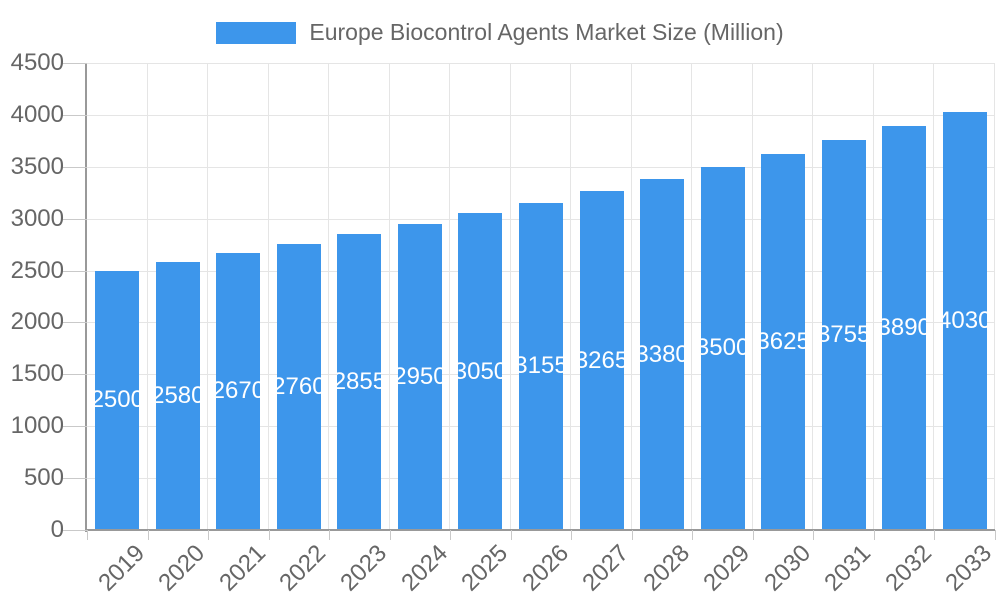 The width and height of the screenshot is (1000, 600). Describe the element at coordinates (37, 426) in the screenshot. I see `y-axis-label: 1000` at that location.